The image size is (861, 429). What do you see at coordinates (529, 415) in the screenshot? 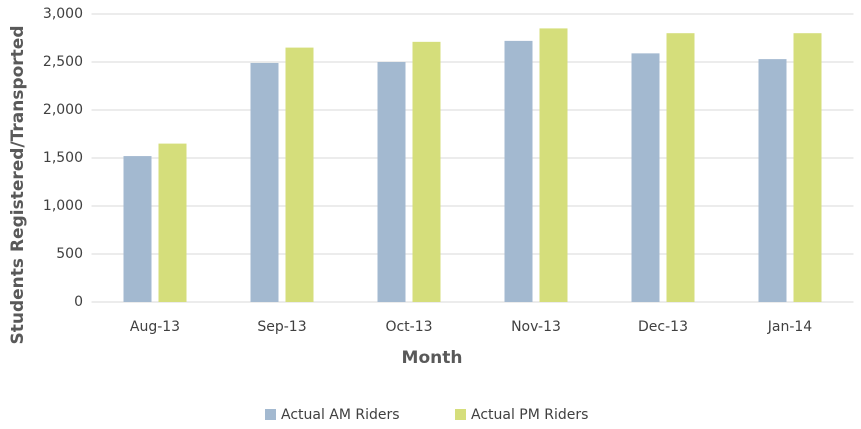
I see `legend-label: Actual PM Riders` at bounding box center [529, 415].